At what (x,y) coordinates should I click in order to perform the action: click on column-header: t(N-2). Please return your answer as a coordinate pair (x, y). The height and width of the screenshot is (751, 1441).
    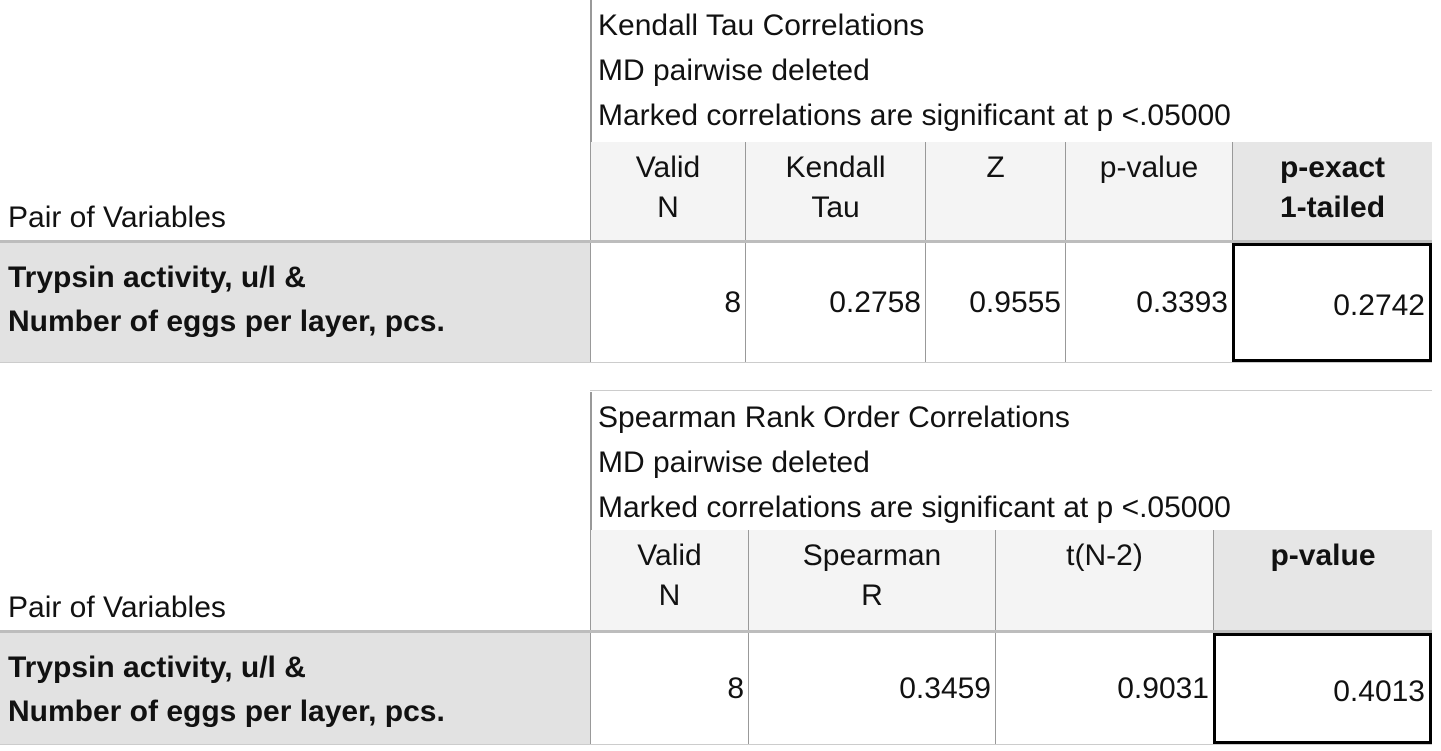
    Looking at the image, I should click on (1104, 580).